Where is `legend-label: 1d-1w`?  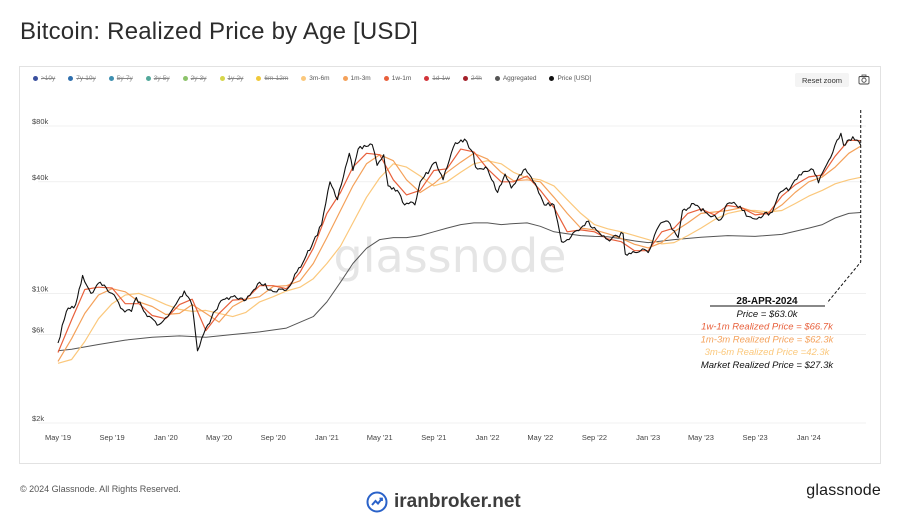 legend-label: 1d-1w is located at coordinates (441, 78).